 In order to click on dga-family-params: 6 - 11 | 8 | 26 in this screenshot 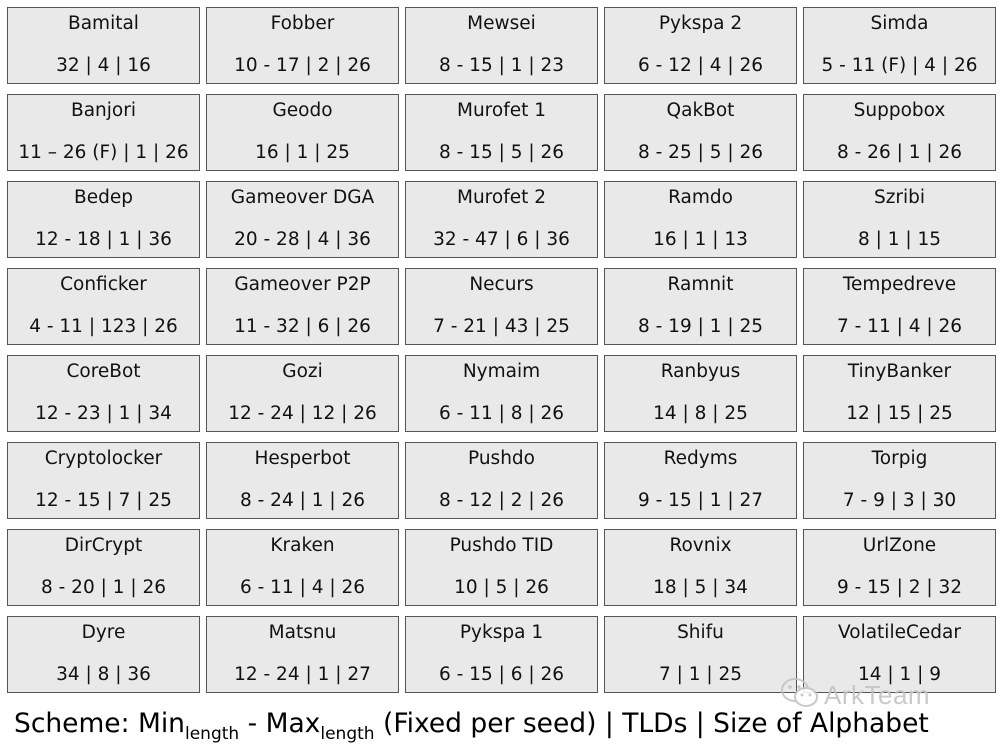, I will do `click(501, 413)`.